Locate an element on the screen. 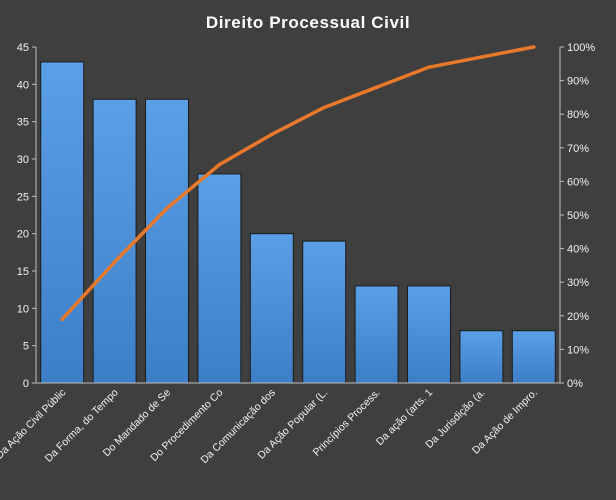  y2-tick-label: 30% is located at coordinates (578, 283).